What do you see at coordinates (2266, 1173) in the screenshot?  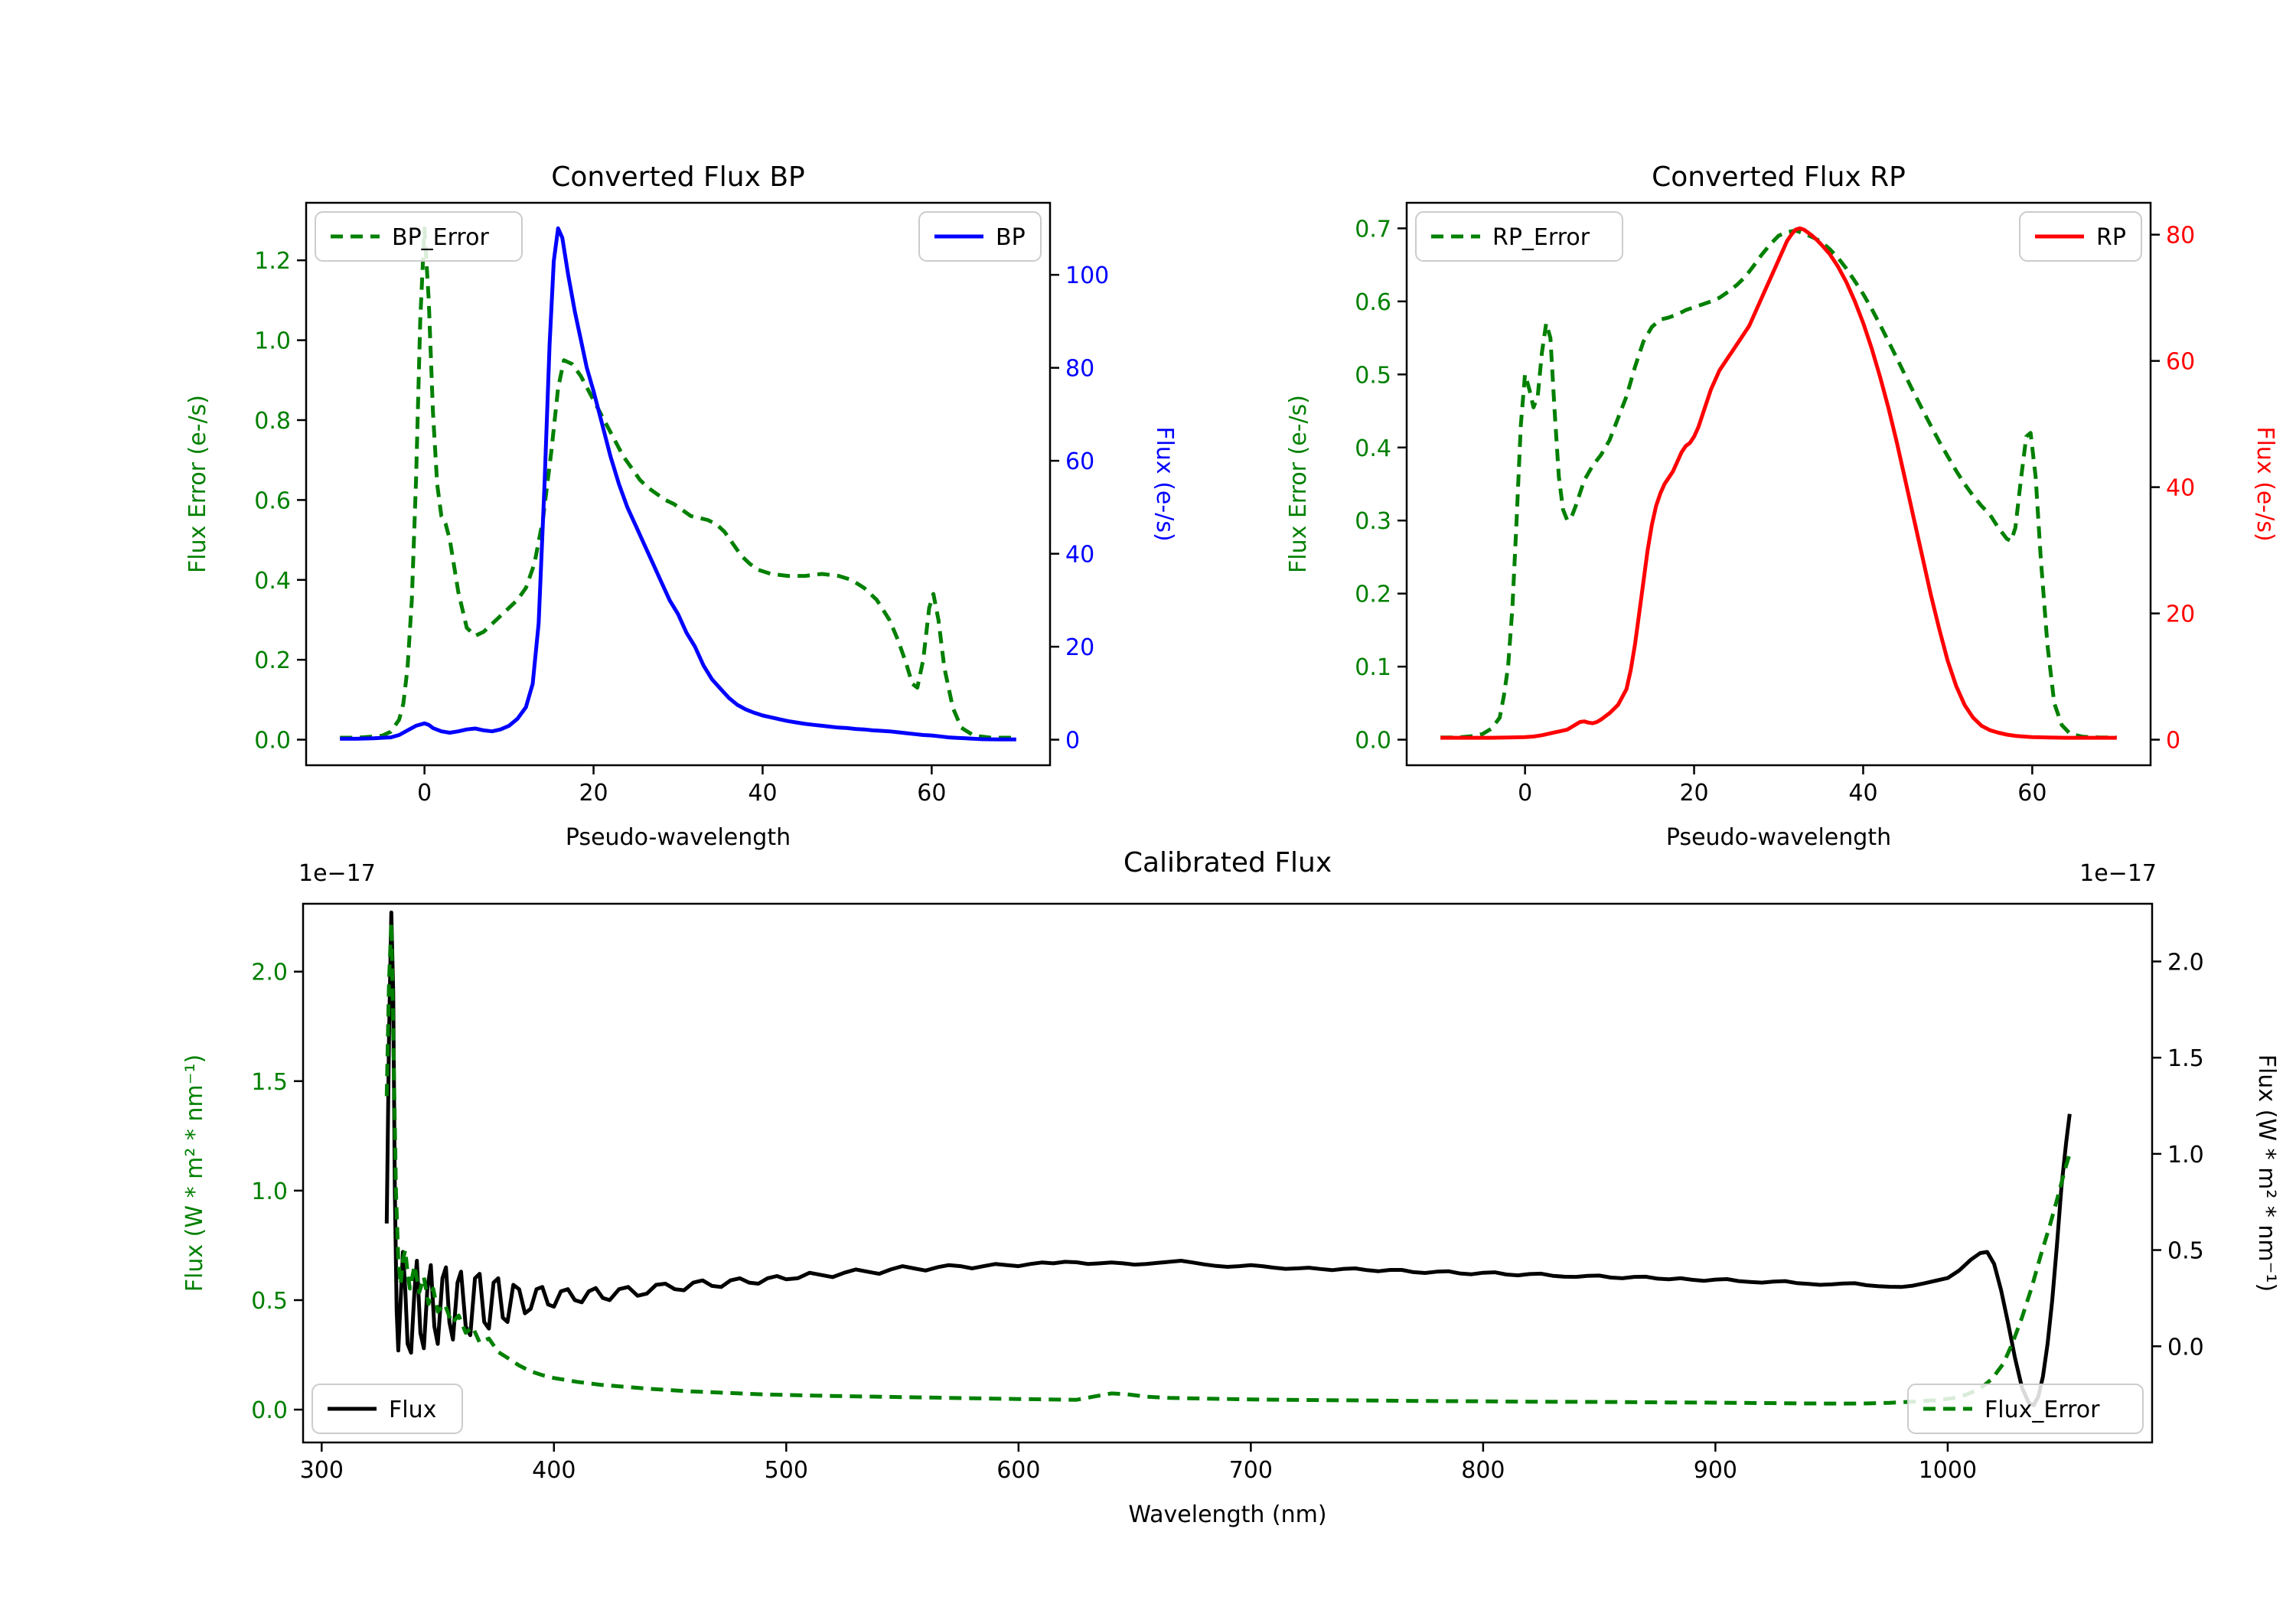 I see `cal-right-ylabel: Flux (W * m² * nm⁻¹)` at bounding box center [2266, 1173].